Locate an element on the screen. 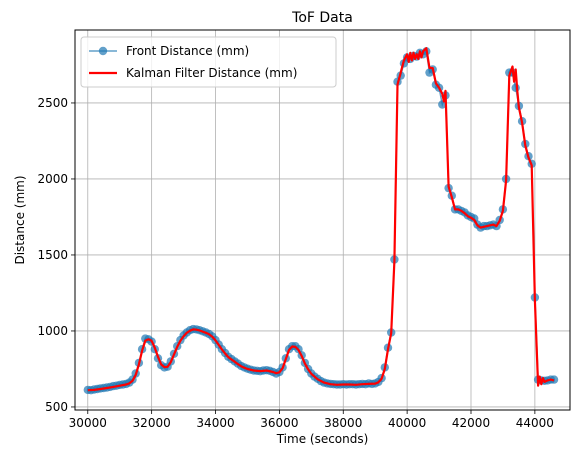 The height and width of the screenshot is (455, 580). y-tick-label: 500 is located at coordinates (56, 407).